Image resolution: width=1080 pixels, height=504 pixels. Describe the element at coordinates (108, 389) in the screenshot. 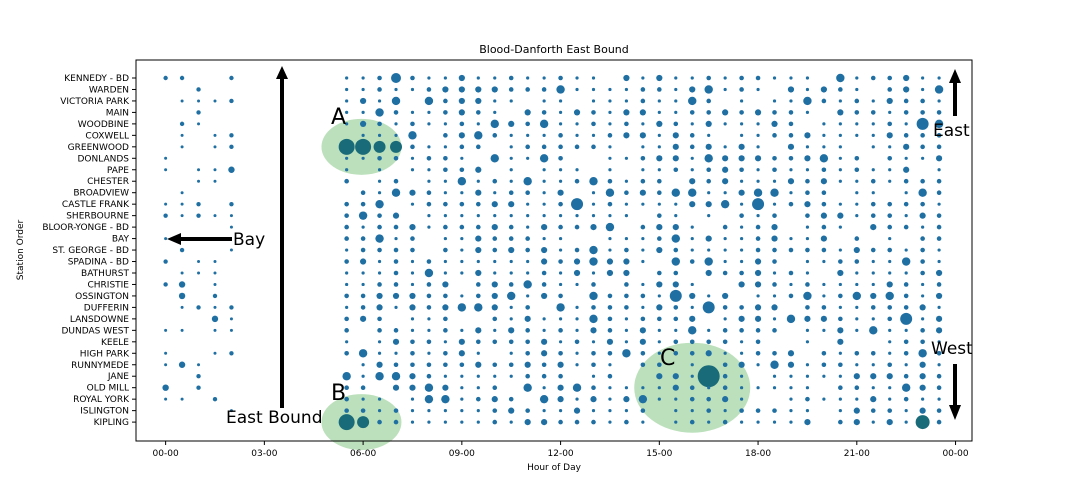

I see `y-tick-label: OLD MILL` at that location.